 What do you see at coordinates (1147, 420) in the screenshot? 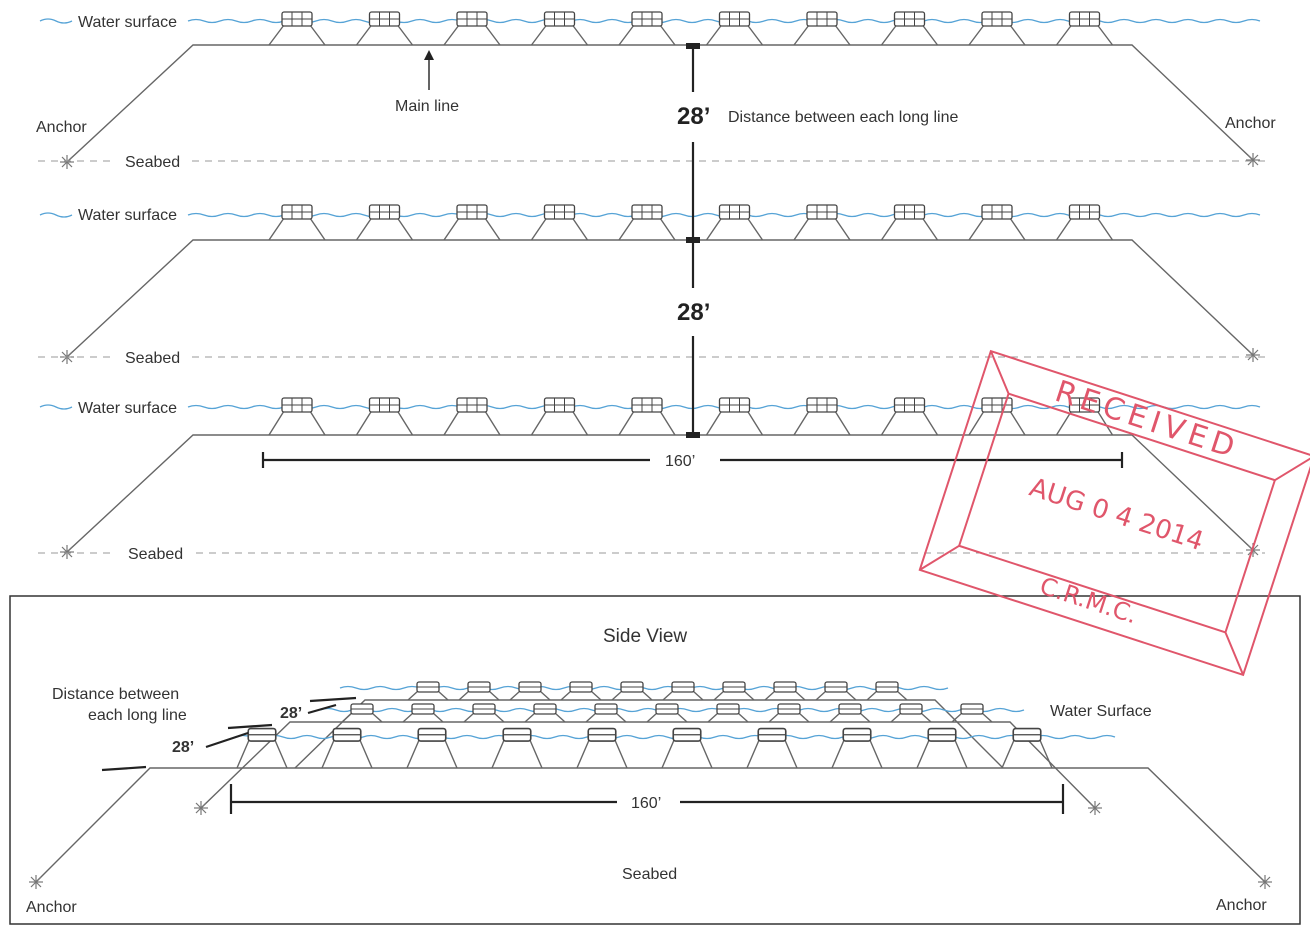
I see `stamp-received: RECEIVED` at bounding box center [1147, 420].